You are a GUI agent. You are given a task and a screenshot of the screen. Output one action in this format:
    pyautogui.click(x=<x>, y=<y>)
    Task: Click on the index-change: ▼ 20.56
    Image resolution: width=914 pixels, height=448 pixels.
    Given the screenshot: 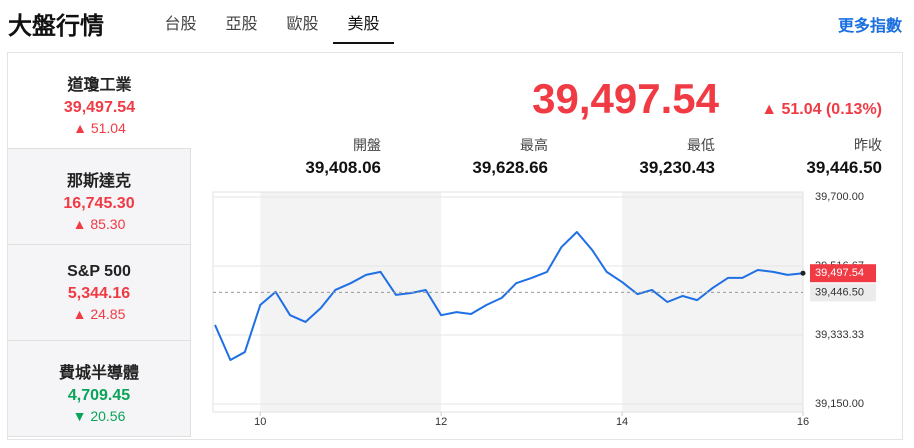 What is the action you would take?
    pyautogui.click(x=99, y=416)
    